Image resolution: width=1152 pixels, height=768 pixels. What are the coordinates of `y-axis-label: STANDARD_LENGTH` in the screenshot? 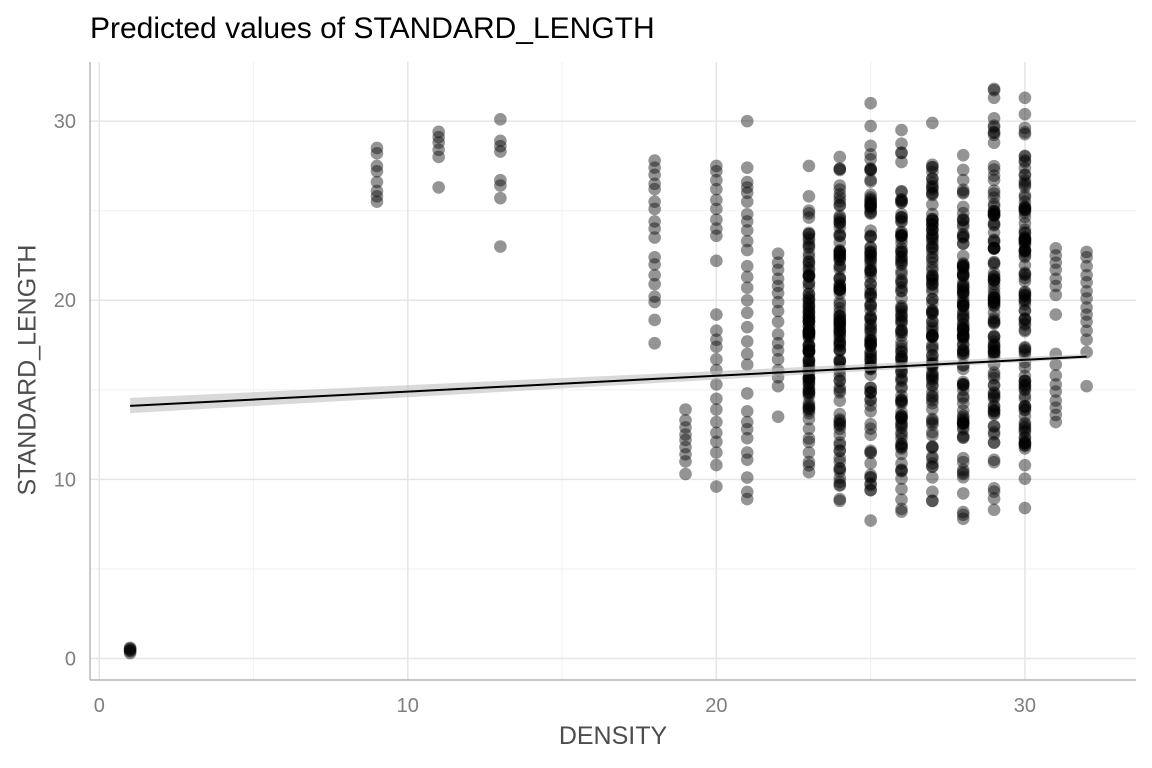 It's located at (27, 370).